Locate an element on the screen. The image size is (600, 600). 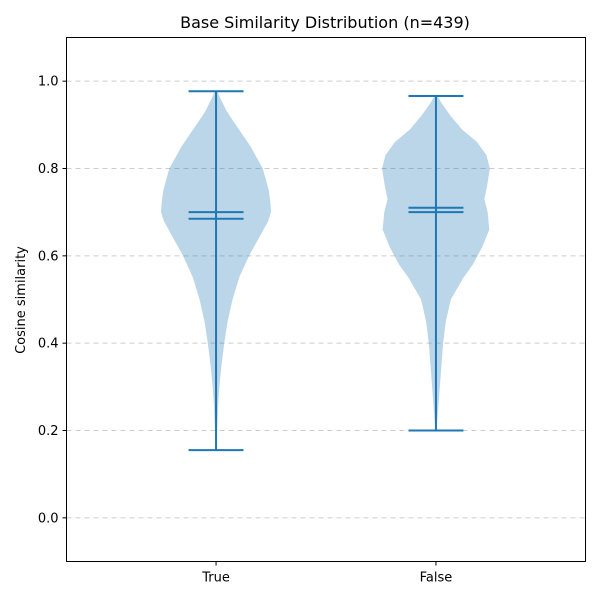
x-tick-label: False is located at coordinates (436, 578).